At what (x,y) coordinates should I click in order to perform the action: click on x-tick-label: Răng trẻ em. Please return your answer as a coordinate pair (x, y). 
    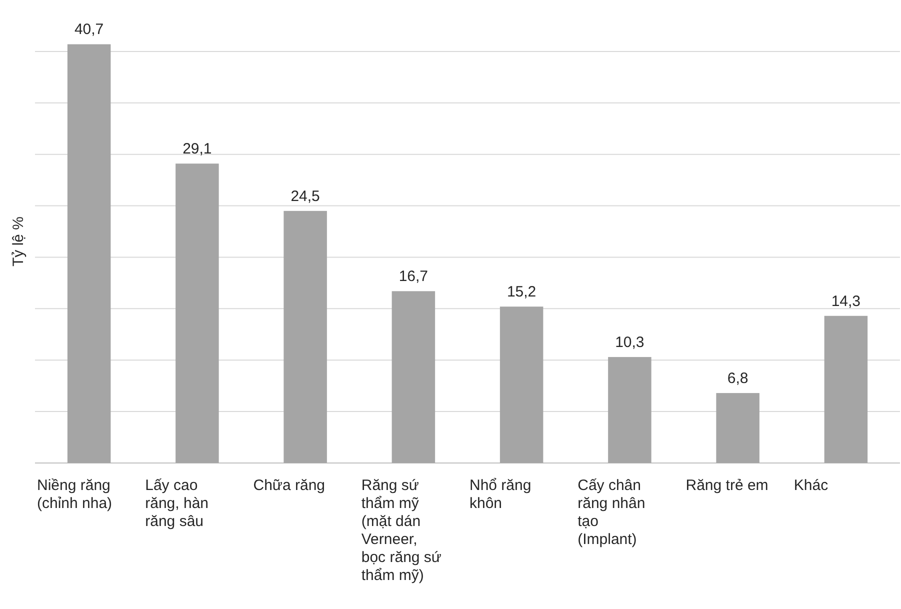
    Looking at the image, I should click on (727, 485).